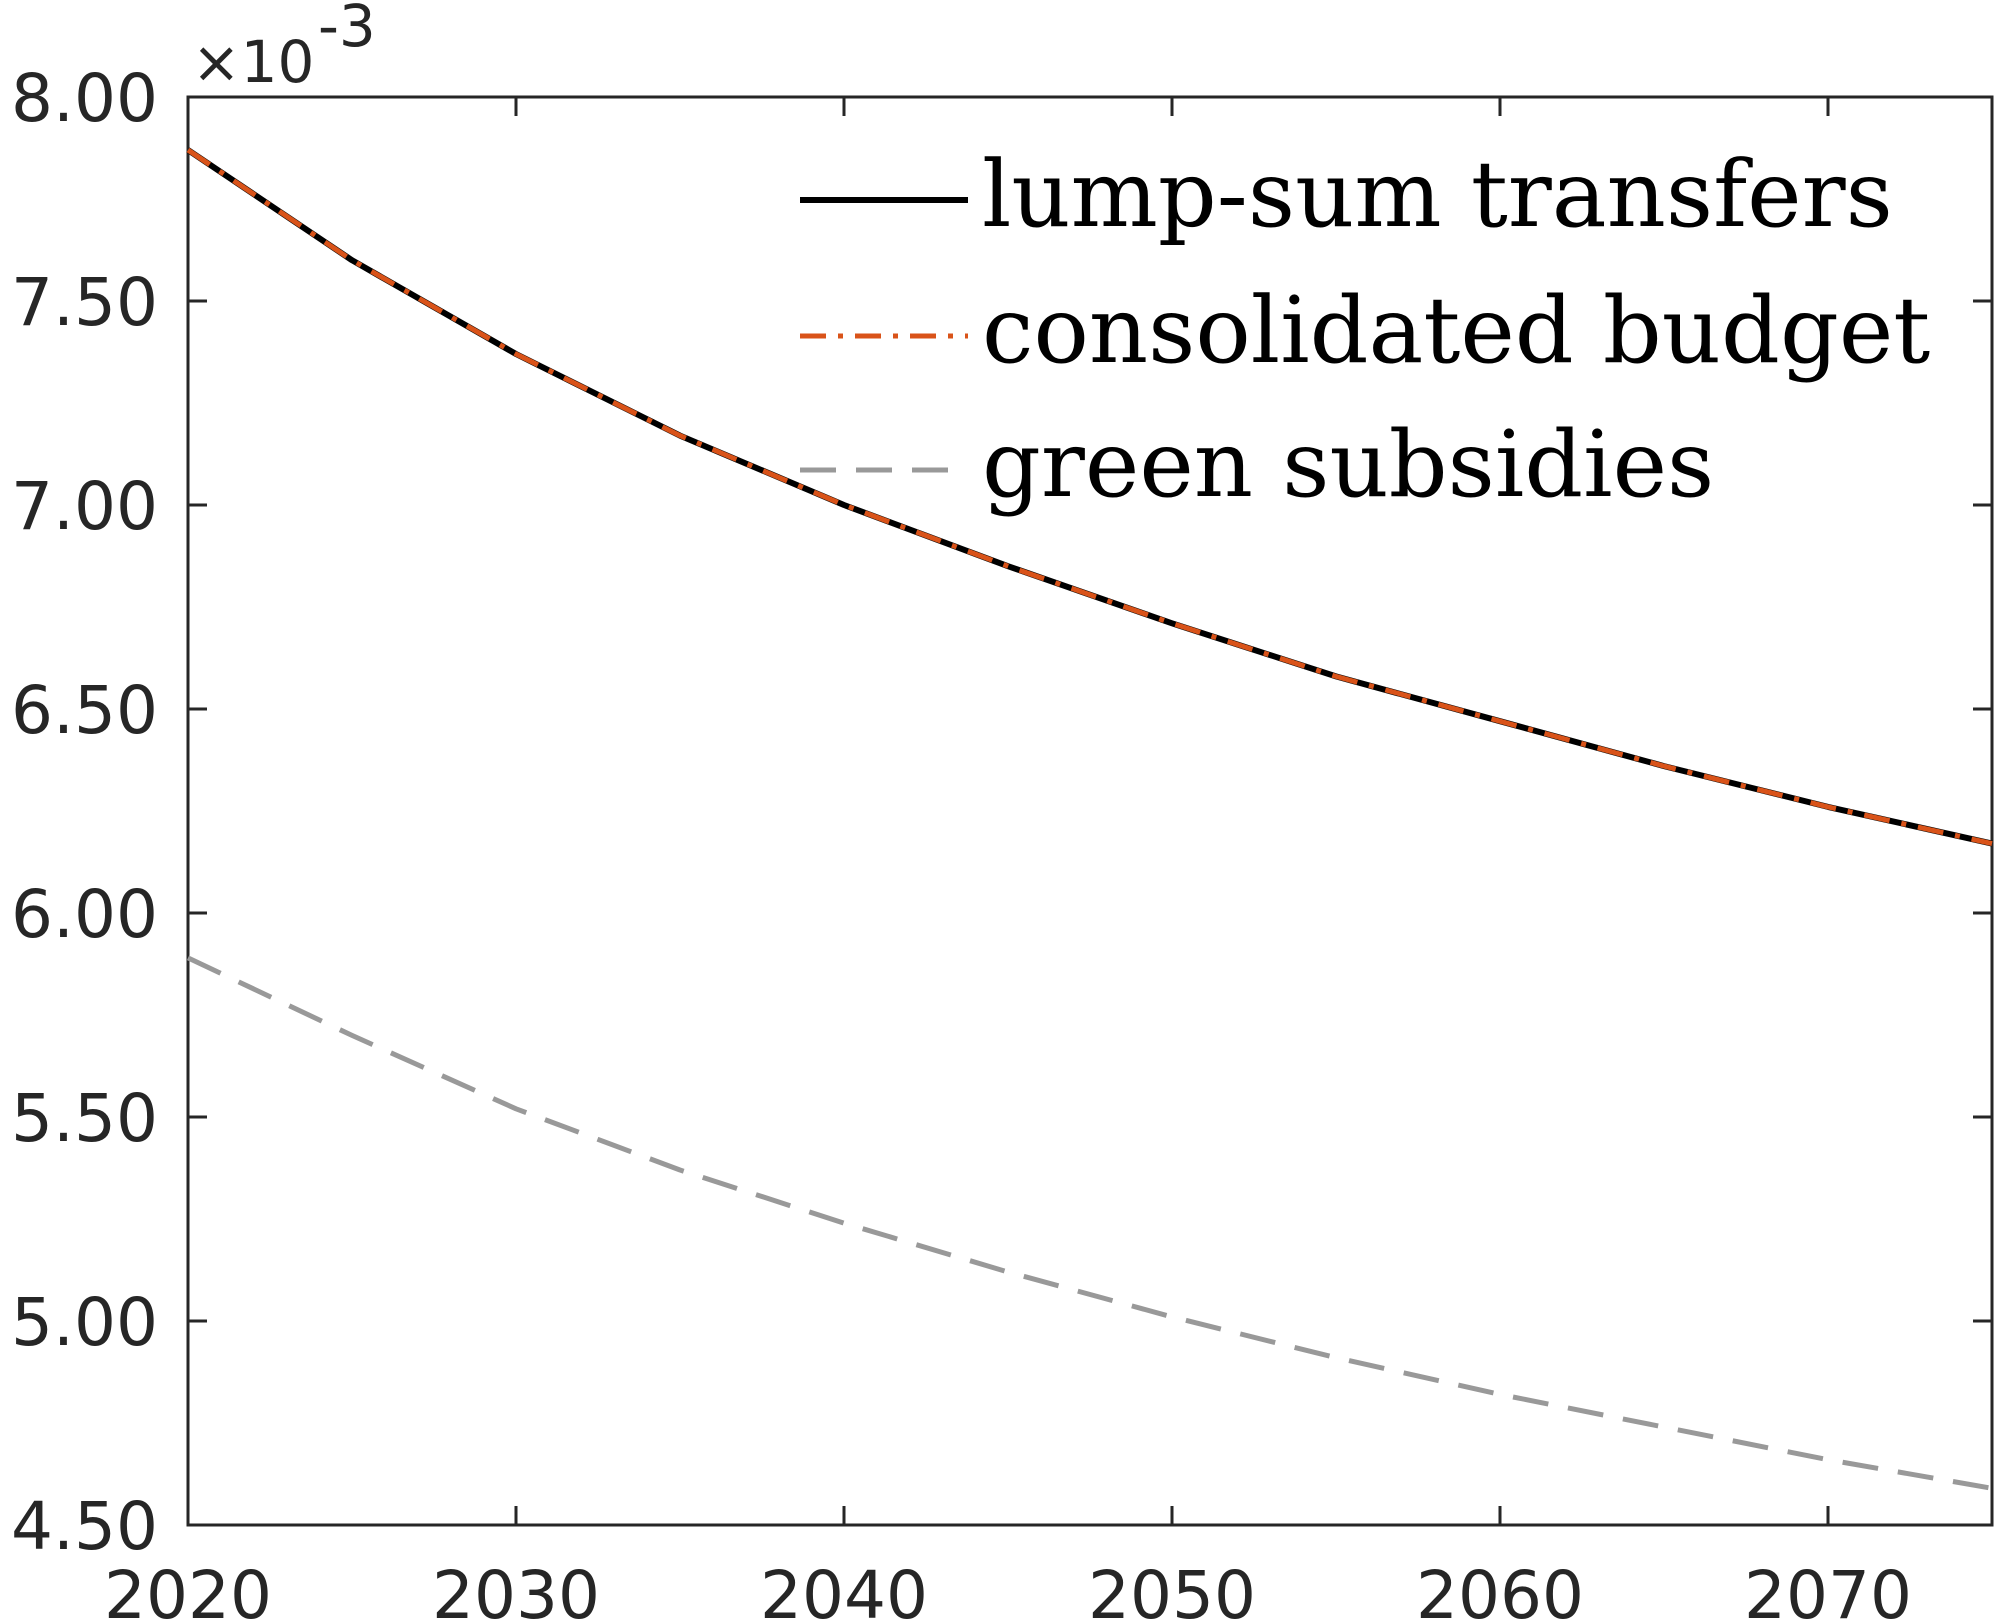 The image size is (1997, 1622). Describe the element at coordinates (1828, 1589) in the screenshot. I see `x-tick-label: 2070` at that location.